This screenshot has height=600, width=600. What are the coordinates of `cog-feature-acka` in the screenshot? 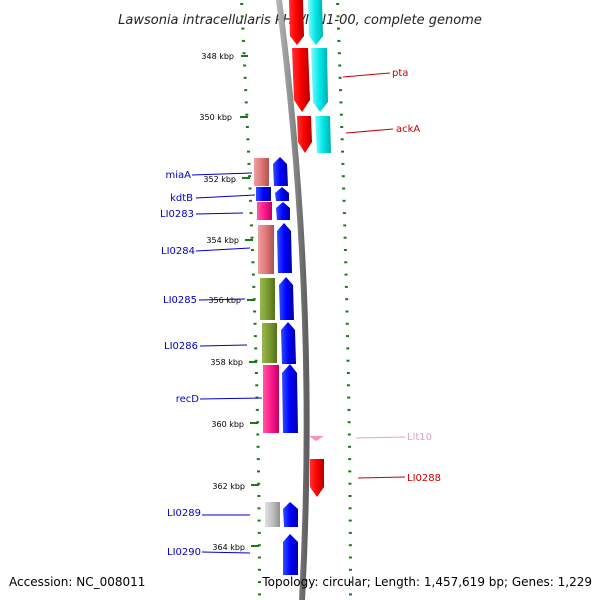 It's located at (323, 134).